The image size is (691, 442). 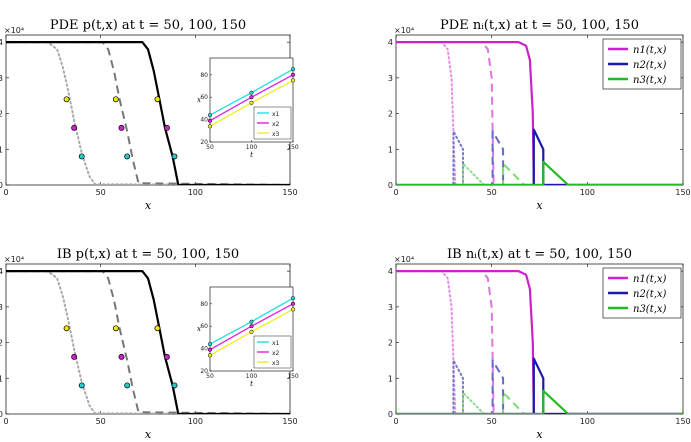 What do you see at coordinates (276, 134) in the screenshot?
I see `inset-legend-label: x3` at bounding box center [276, 134].